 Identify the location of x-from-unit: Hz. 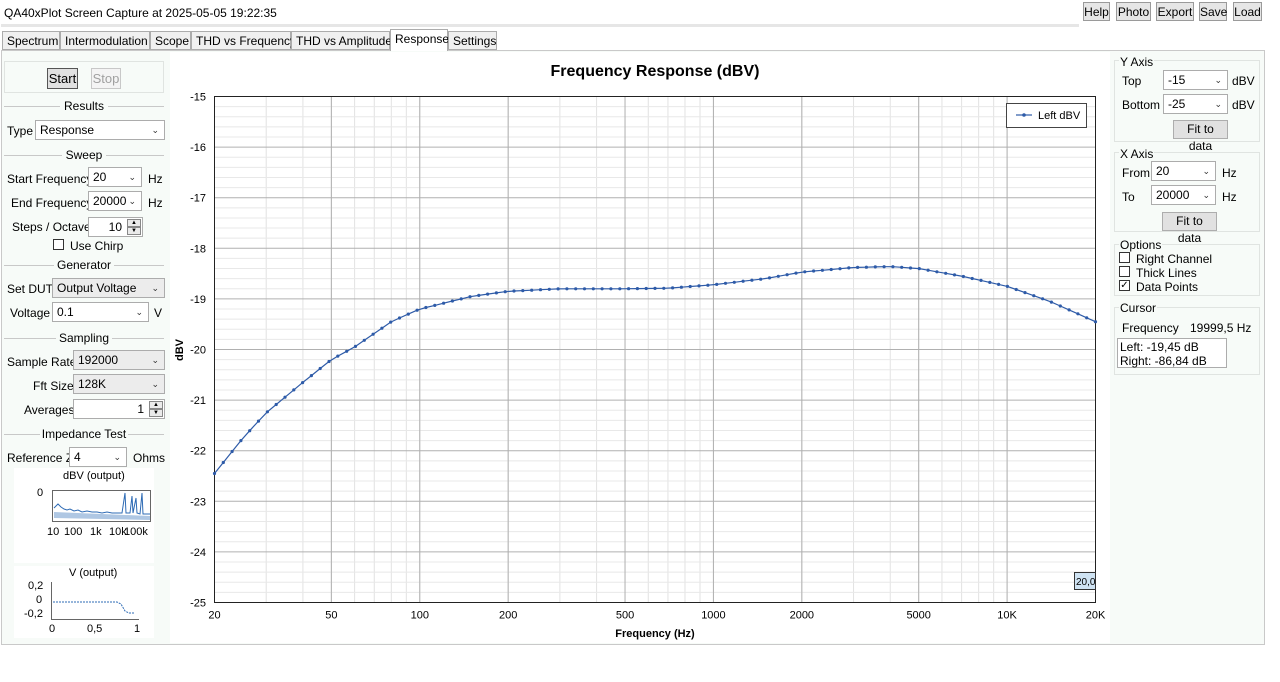
(1229, 173).